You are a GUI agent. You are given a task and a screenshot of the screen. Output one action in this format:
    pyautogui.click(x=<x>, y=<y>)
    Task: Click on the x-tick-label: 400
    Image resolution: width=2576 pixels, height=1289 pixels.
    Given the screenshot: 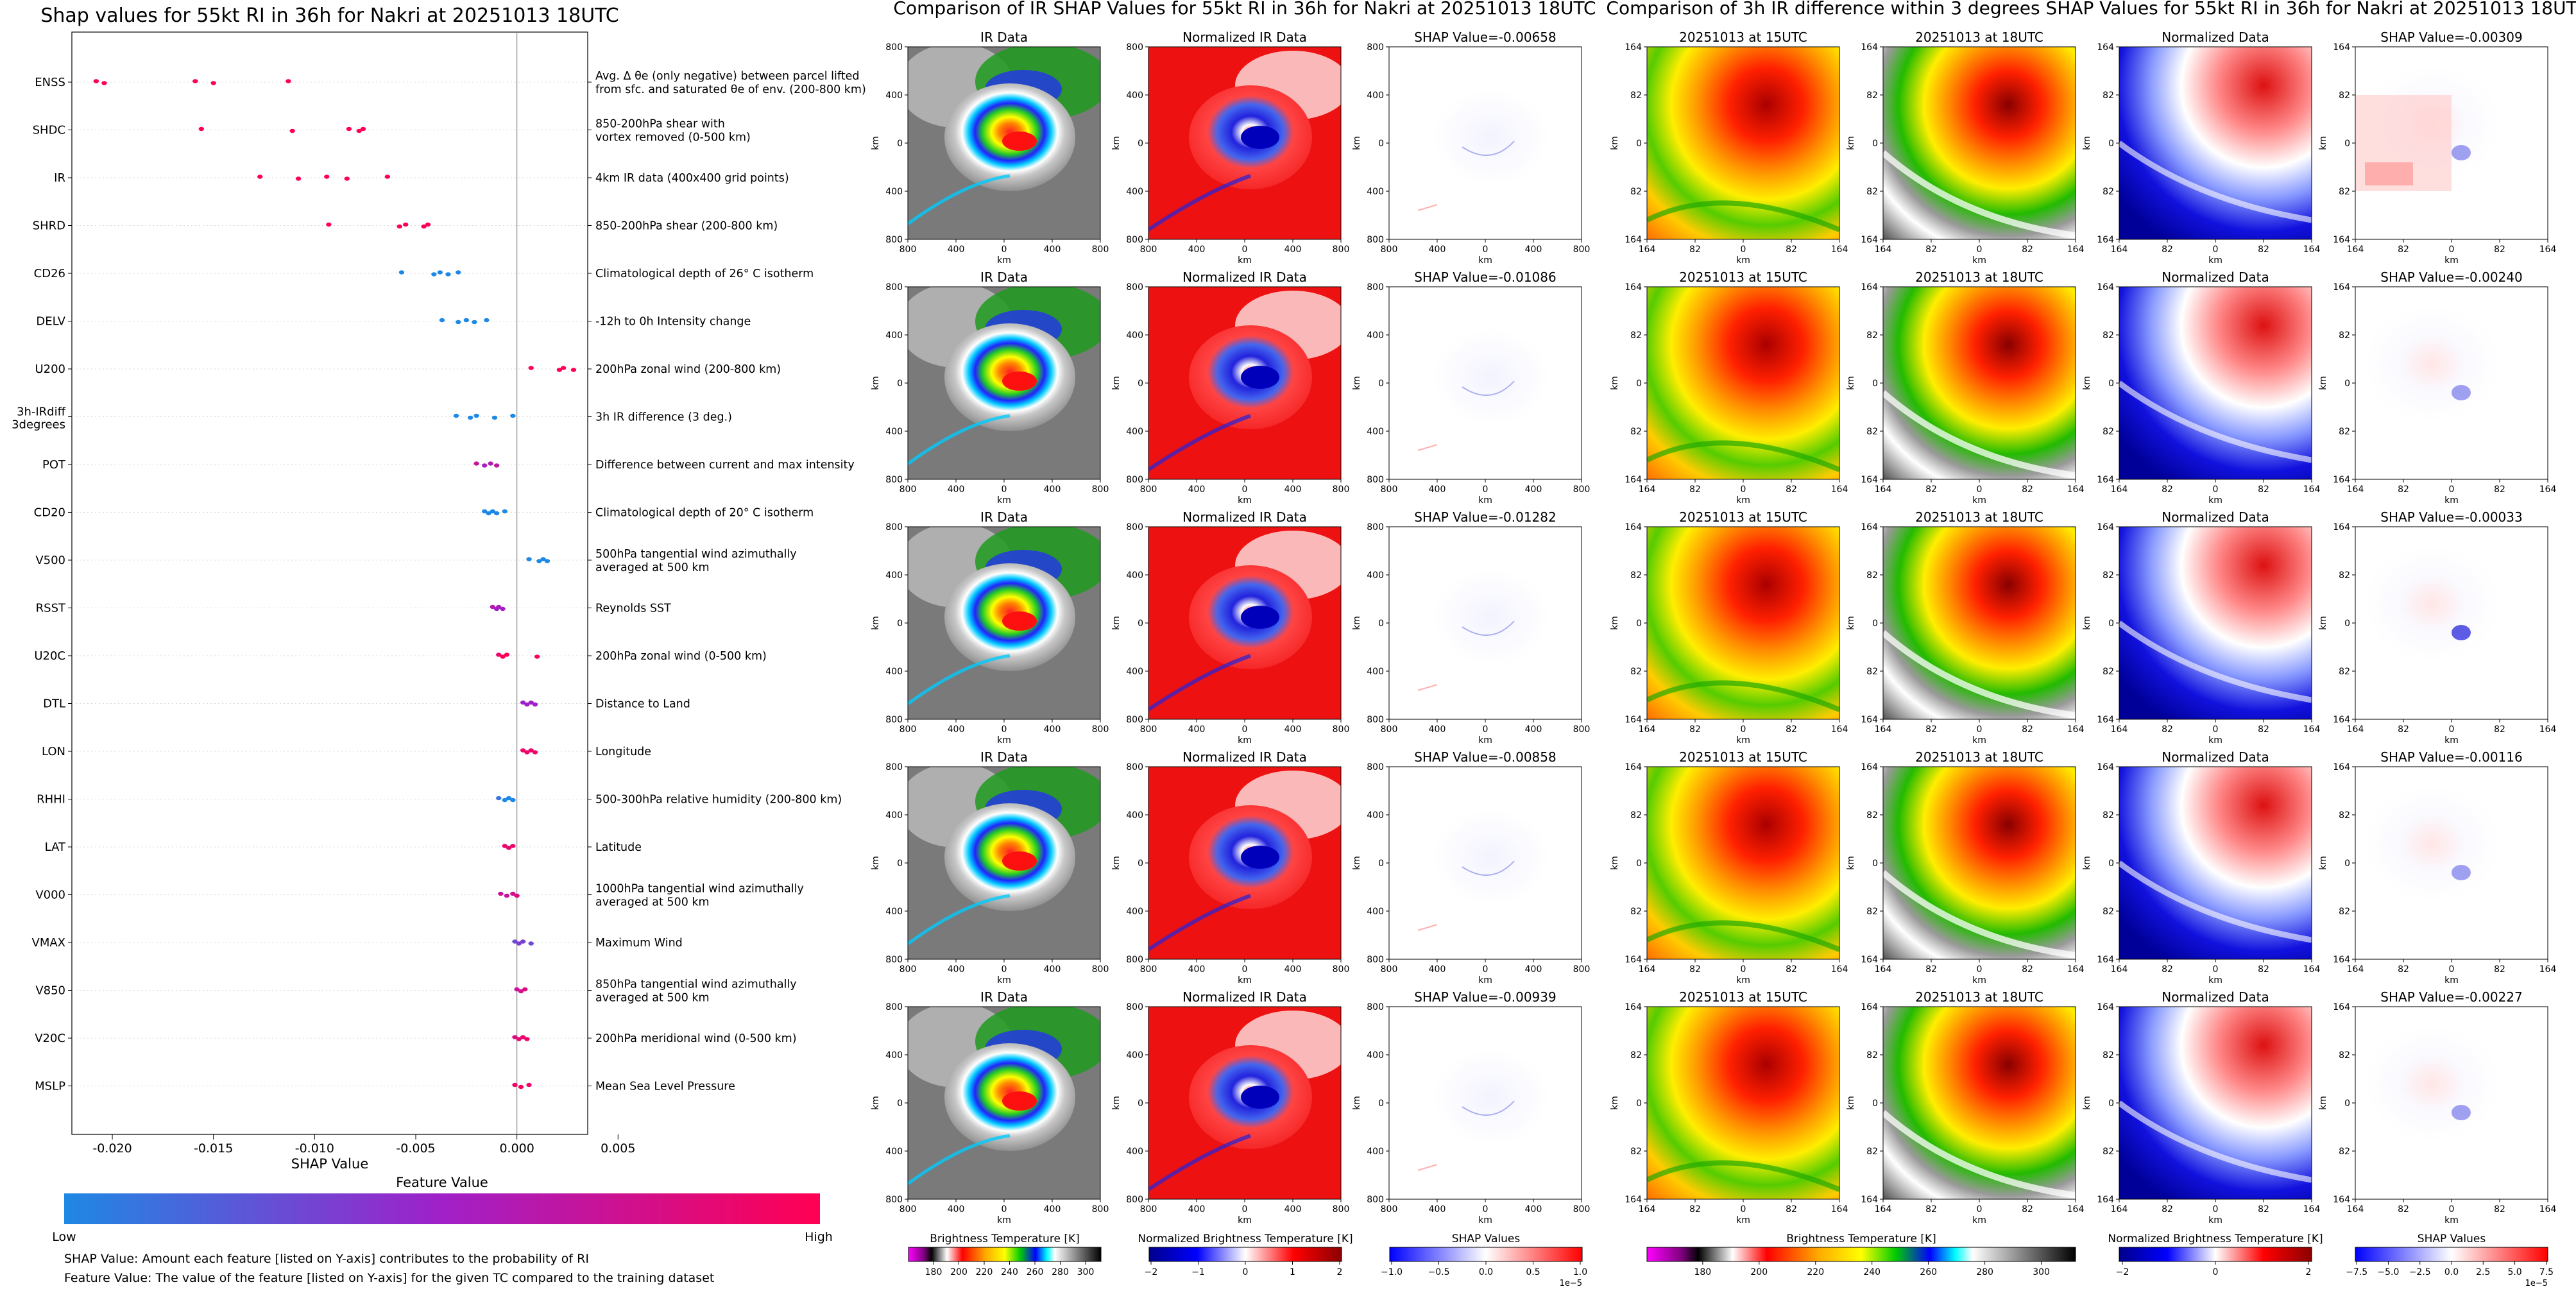 What is the action you would take?
    pyautogui.click(x=1293, y=249)
    